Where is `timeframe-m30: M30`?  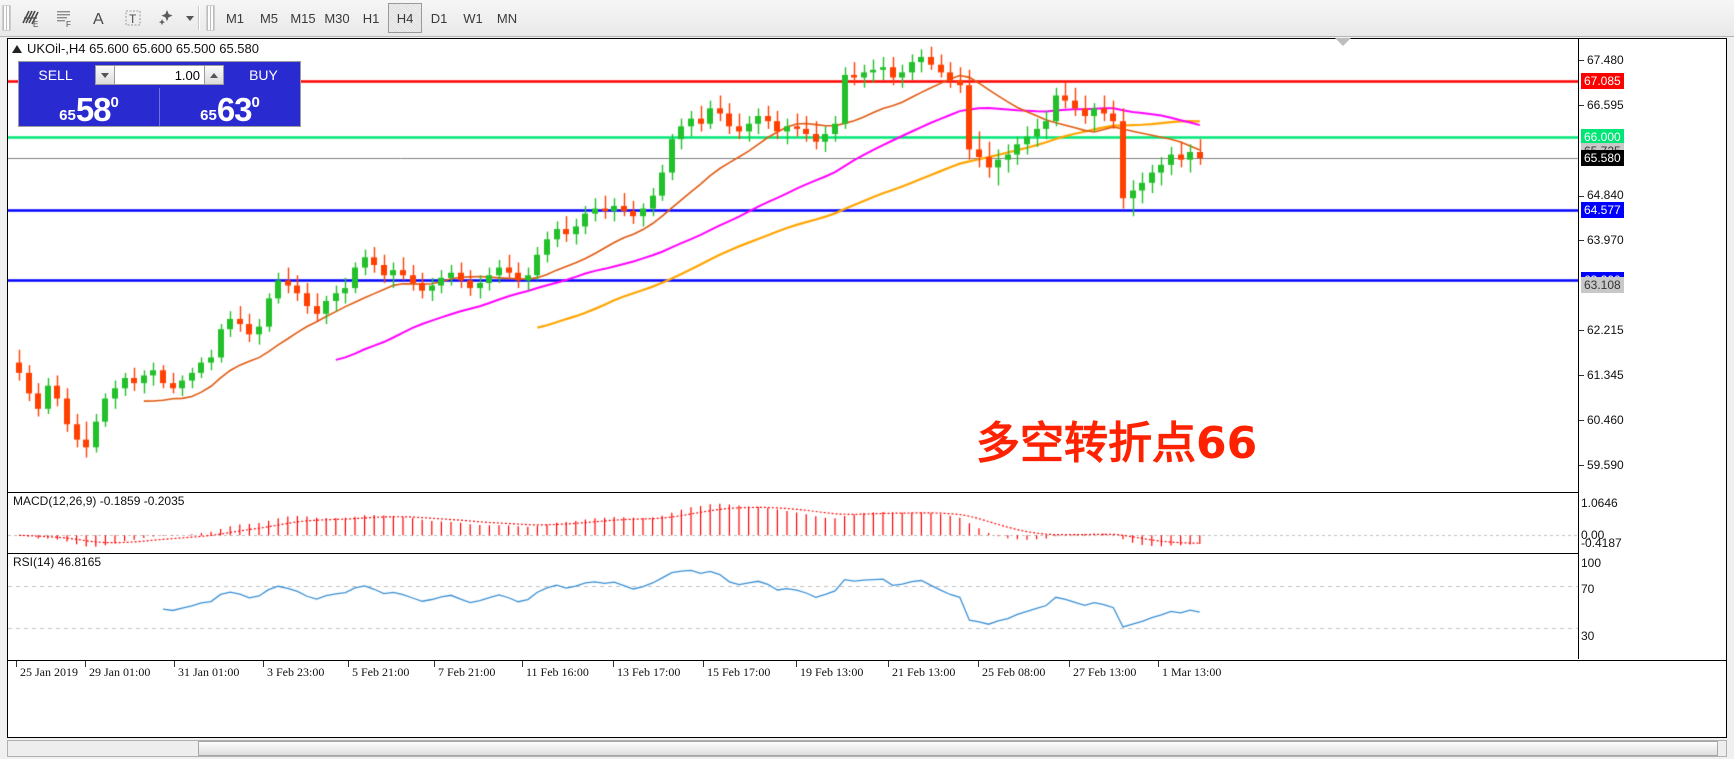
timeframe-m30: M30 is located at coordinates (337, 18).